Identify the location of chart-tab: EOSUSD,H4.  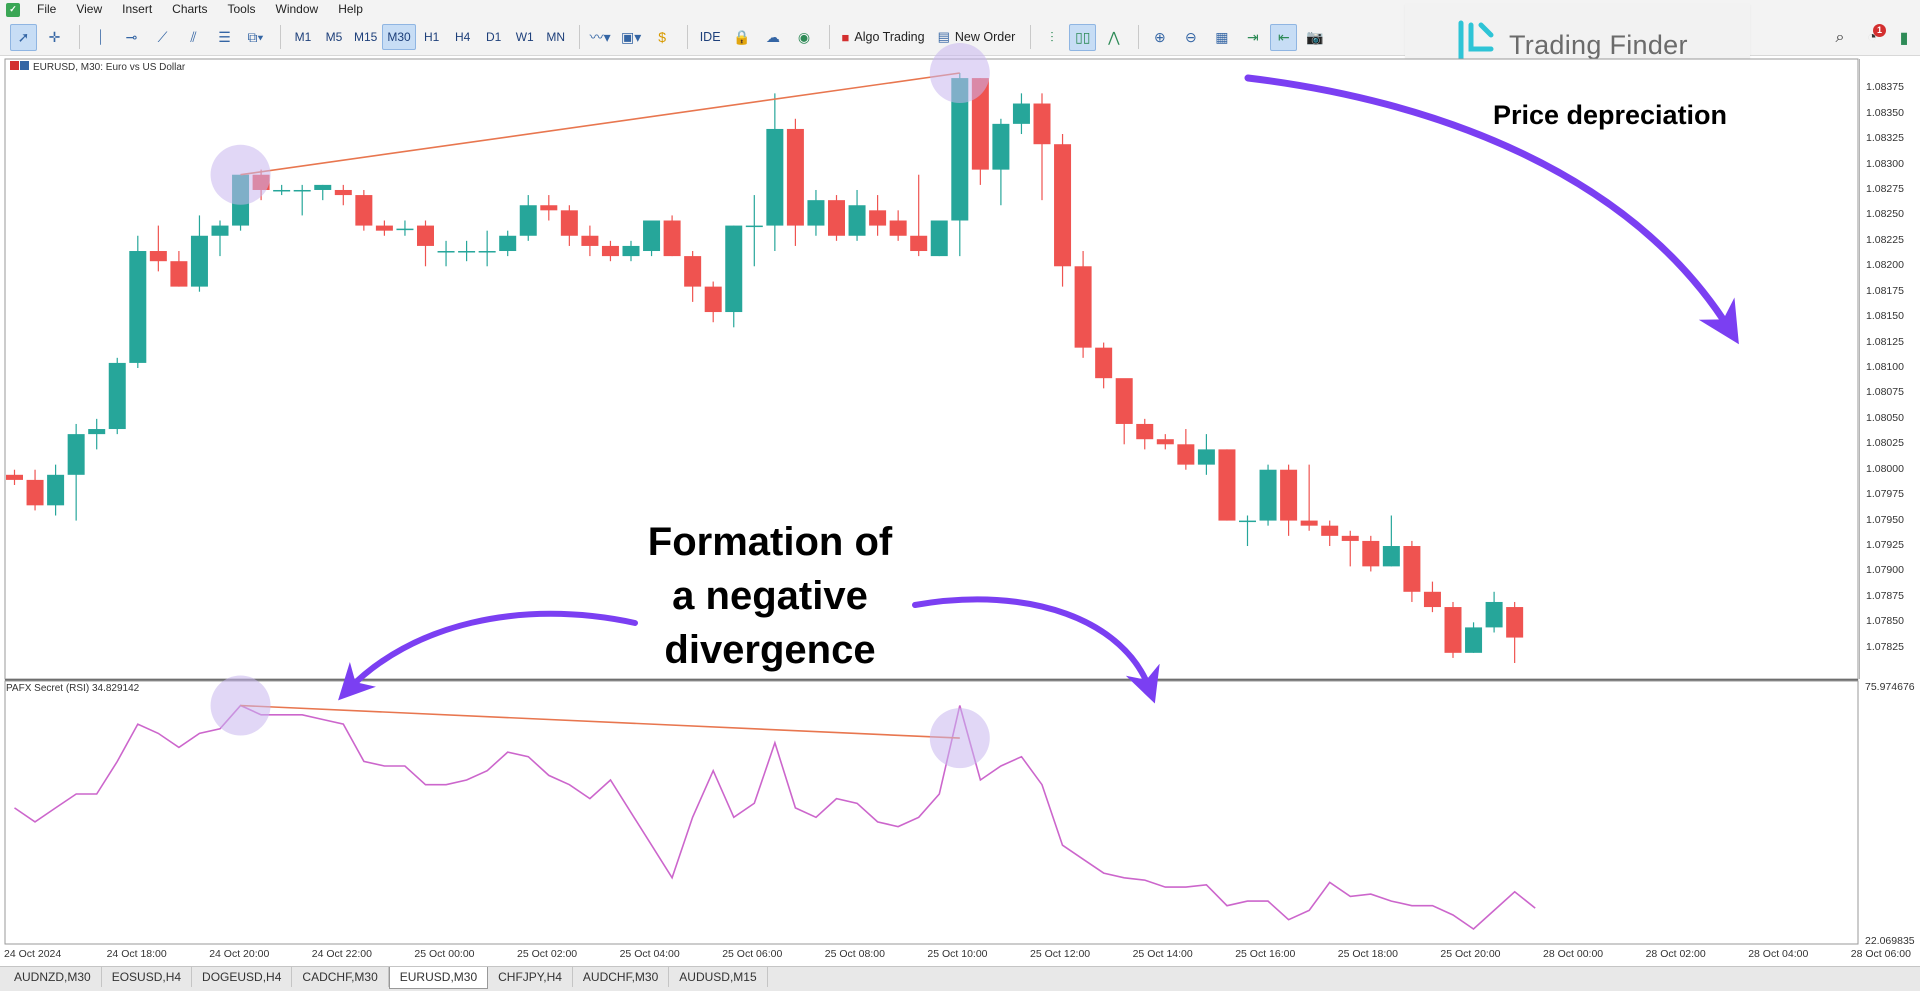
(147, 977).